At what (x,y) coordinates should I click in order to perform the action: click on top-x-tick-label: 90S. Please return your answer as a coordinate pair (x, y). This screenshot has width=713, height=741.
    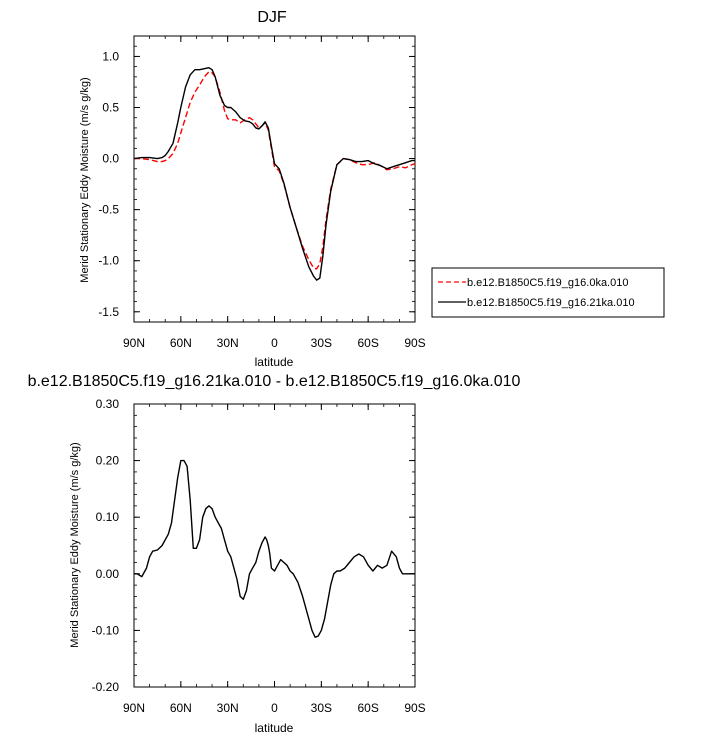
    Looking at the image, I should click on (414, 343).